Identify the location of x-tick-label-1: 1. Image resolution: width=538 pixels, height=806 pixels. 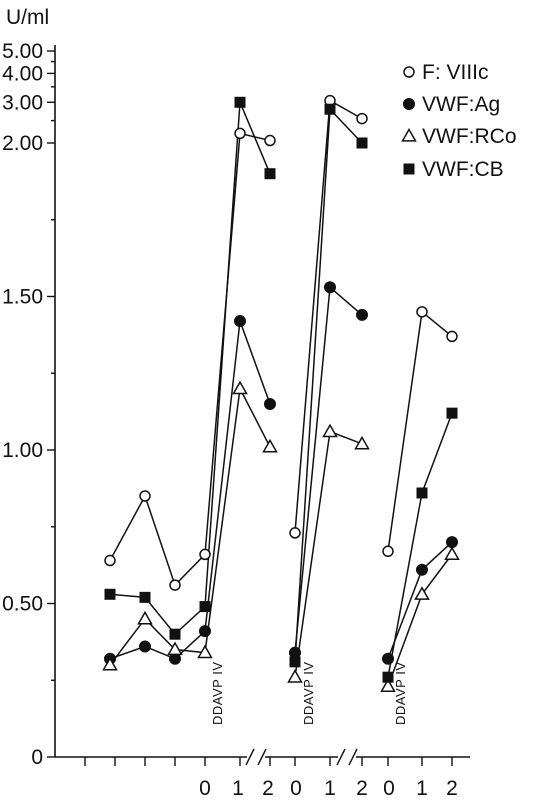
(238, 788).